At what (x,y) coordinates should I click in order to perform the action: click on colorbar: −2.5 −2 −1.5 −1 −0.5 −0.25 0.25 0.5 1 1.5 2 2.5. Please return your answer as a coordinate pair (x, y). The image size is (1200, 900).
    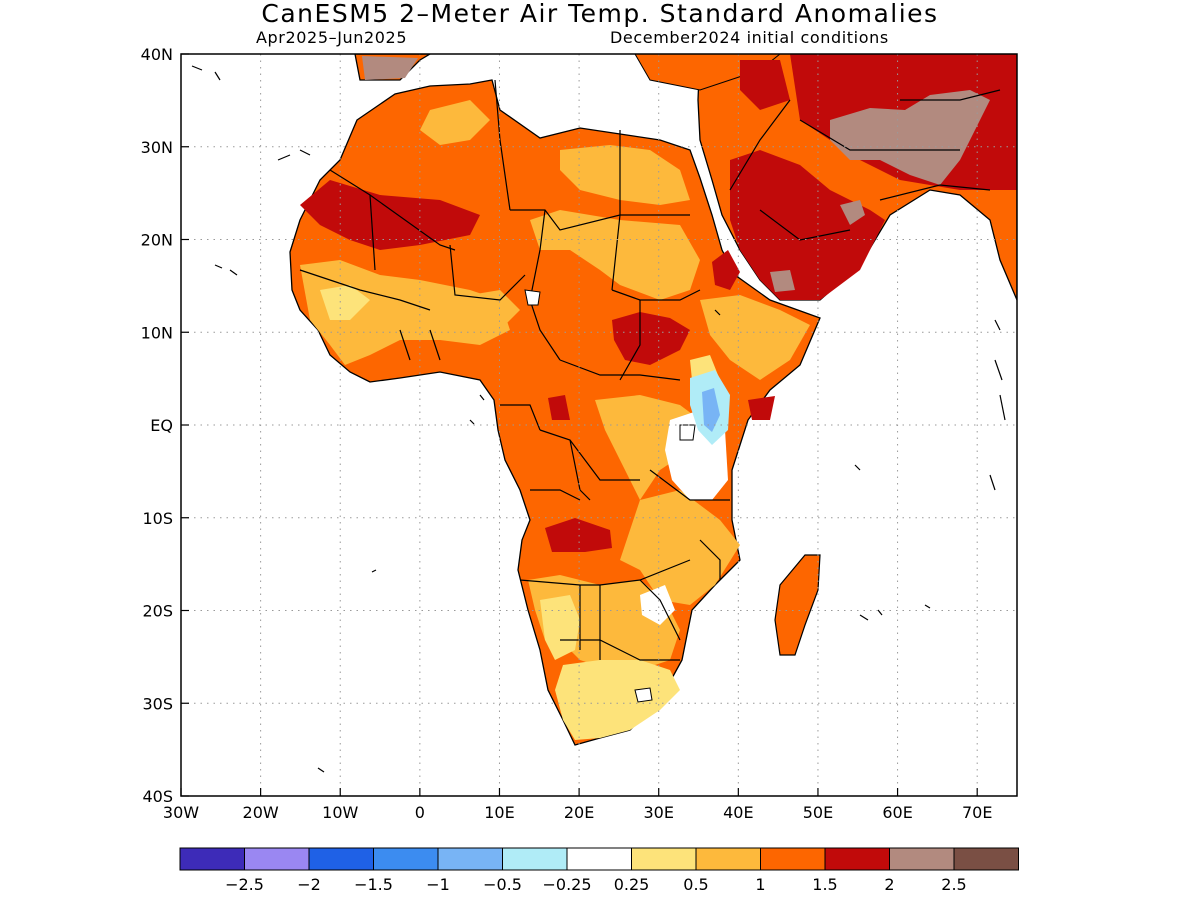
    Looking at the image, I should click on (599, 870).